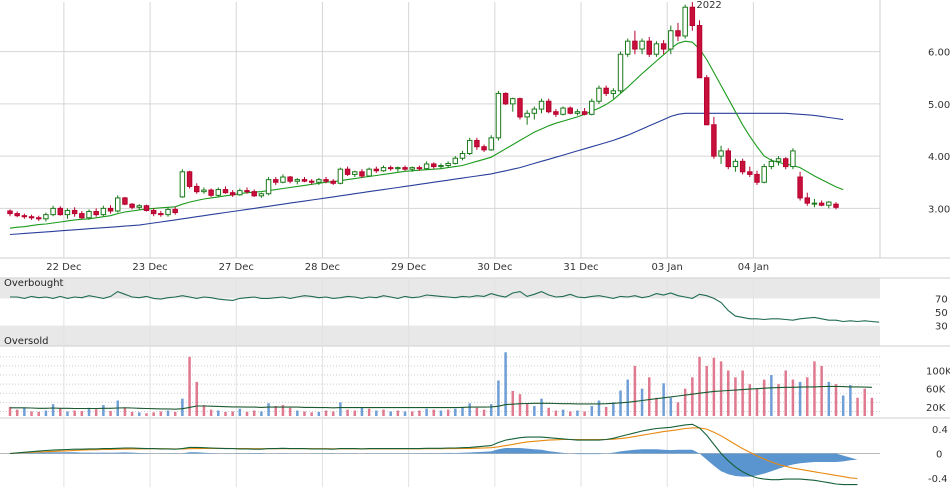 This screenshot has height=493, width=950. What do you see at coordinates (938, 371) in the screenshot?
I see `volume-y-tick-0: 100K` at bounding box center [938, 371].